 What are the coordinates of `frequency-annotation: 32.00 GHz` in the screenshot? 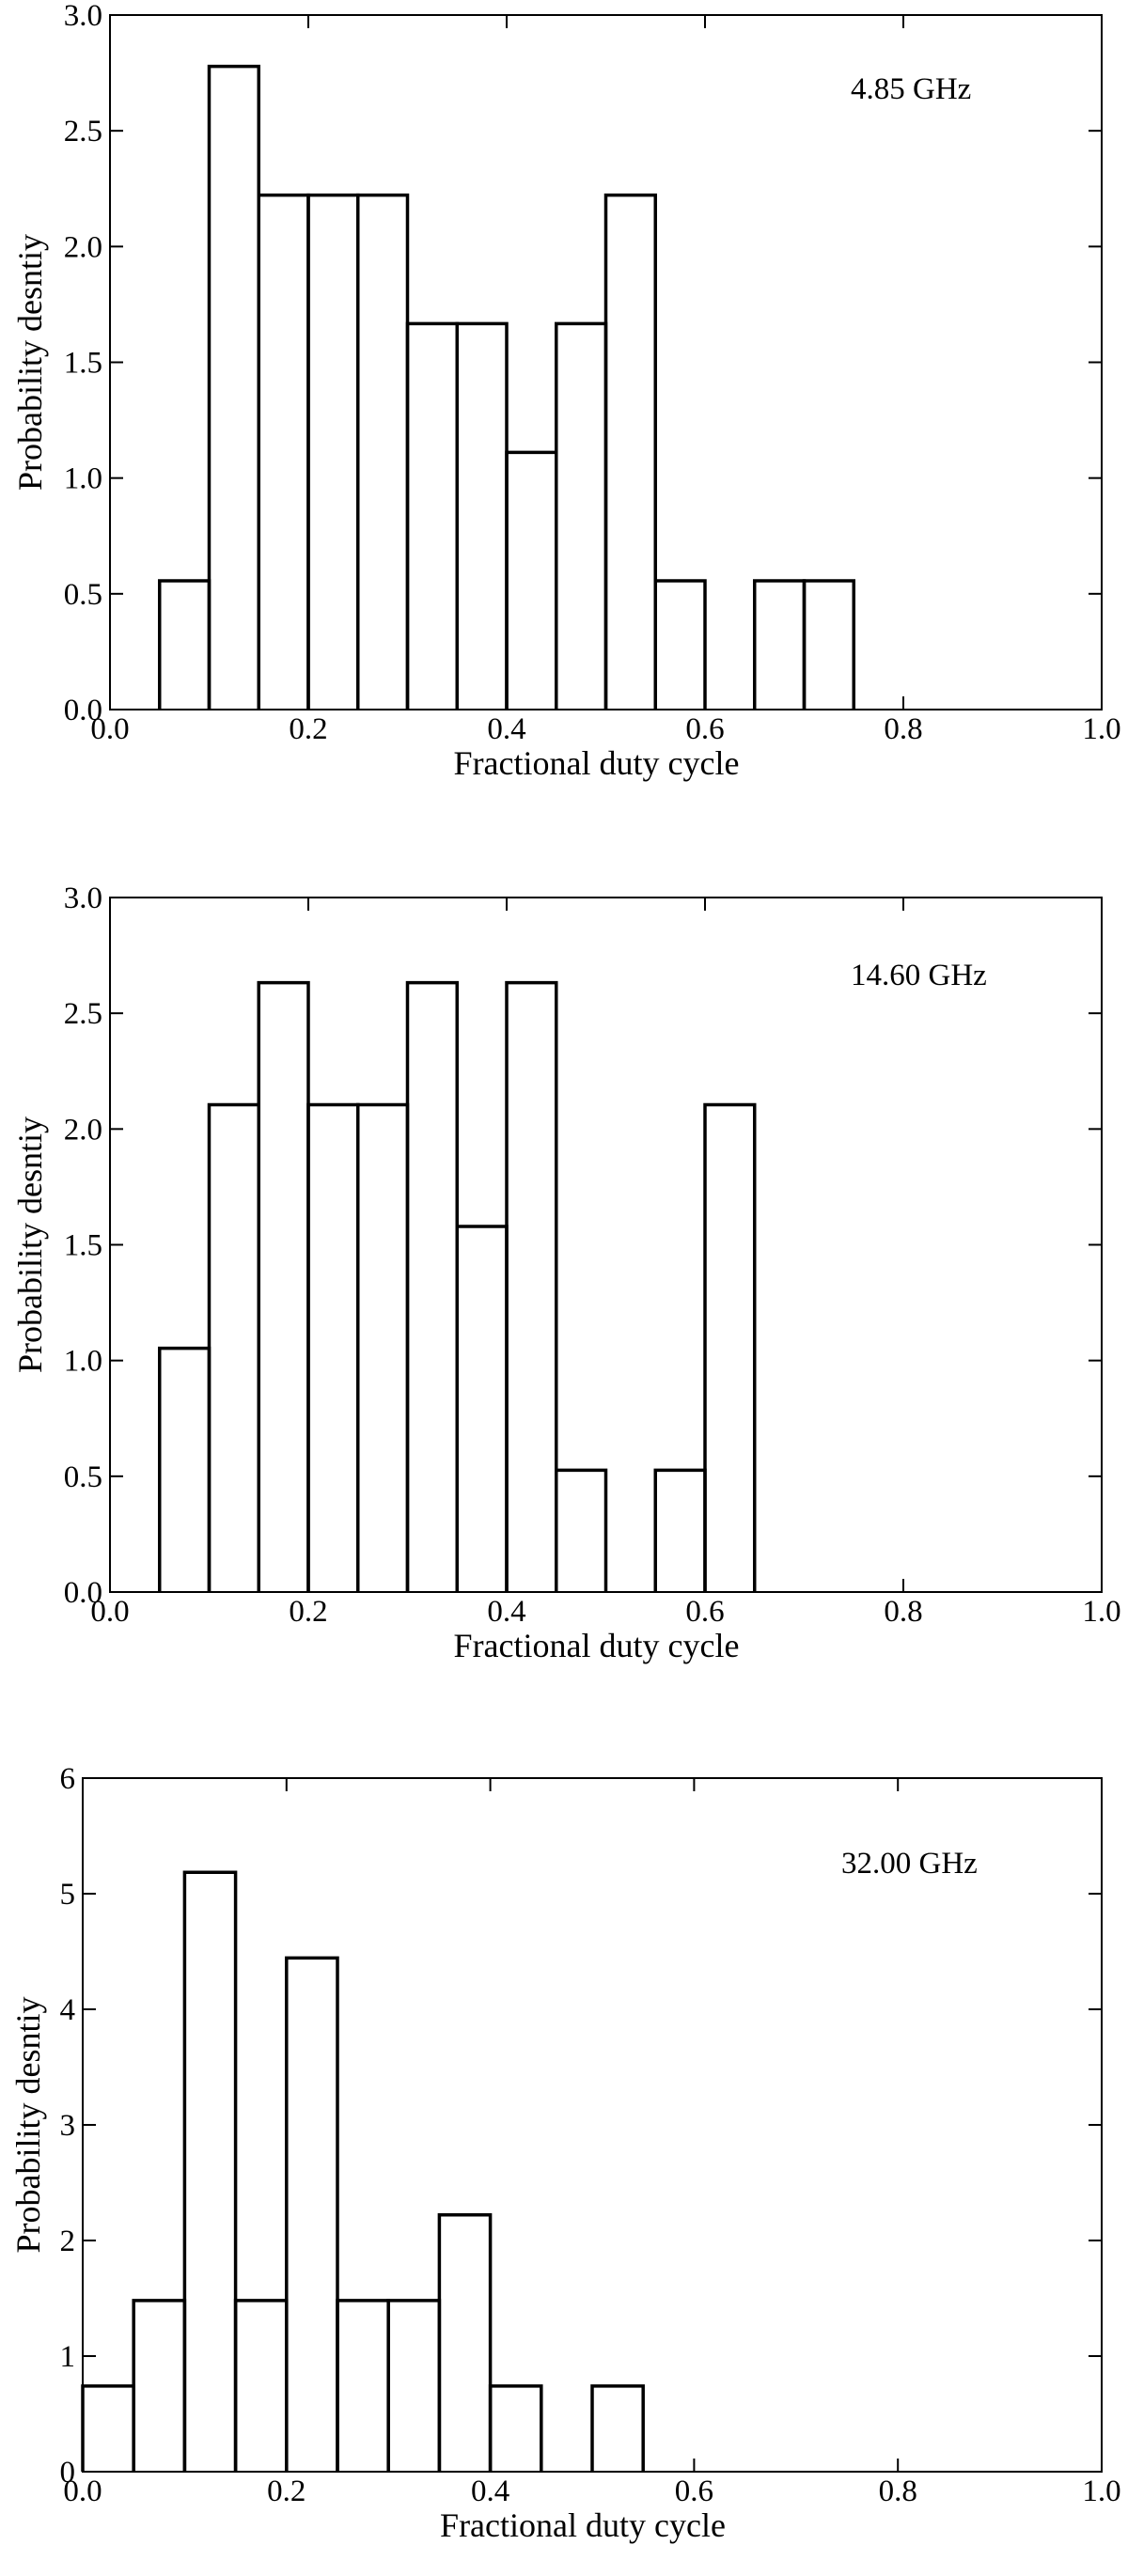 It's located at (909, 1864).